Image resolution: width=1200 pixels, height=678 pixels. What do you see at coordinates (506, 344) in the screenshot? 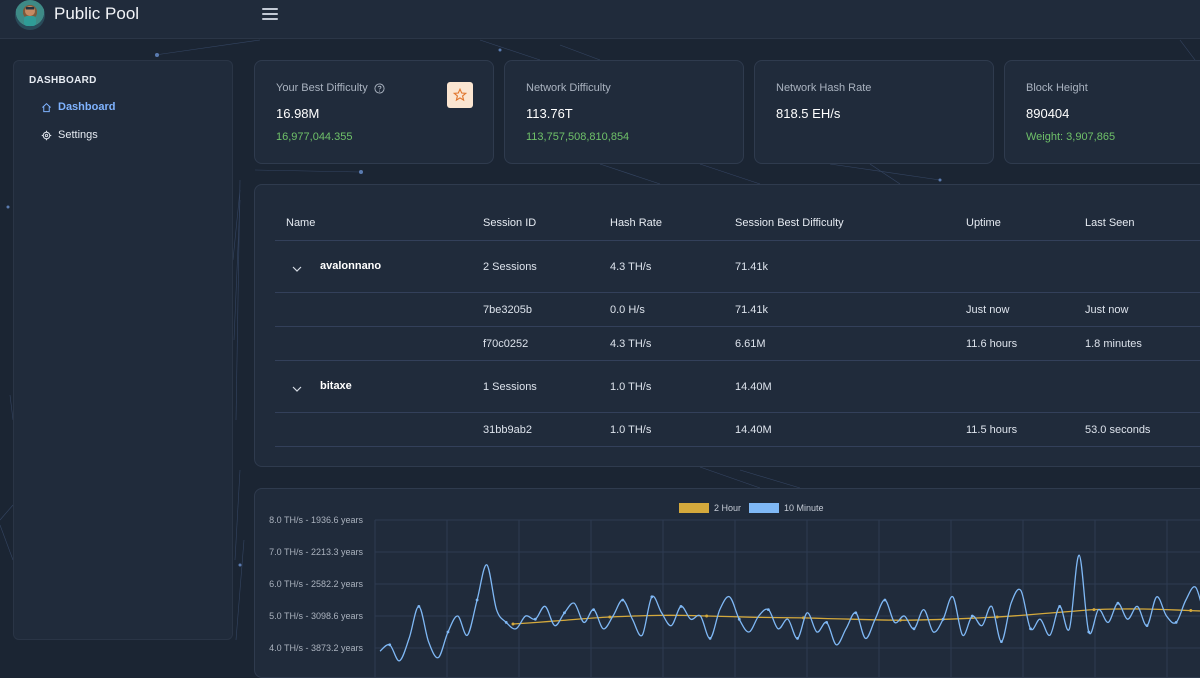
I see `session-id: f70c0252` at bounding box center [506, 344].